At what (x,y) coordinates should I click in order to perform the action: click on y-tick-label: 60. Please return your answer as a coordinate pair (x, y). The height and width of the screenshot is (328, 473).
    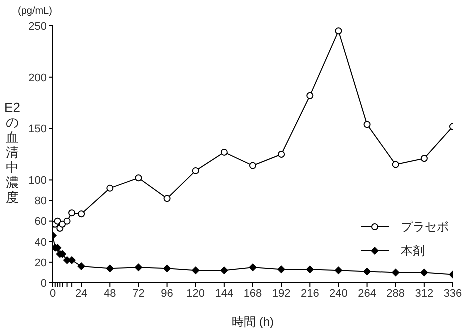
    Looking at the image, I should click on (40, 222).